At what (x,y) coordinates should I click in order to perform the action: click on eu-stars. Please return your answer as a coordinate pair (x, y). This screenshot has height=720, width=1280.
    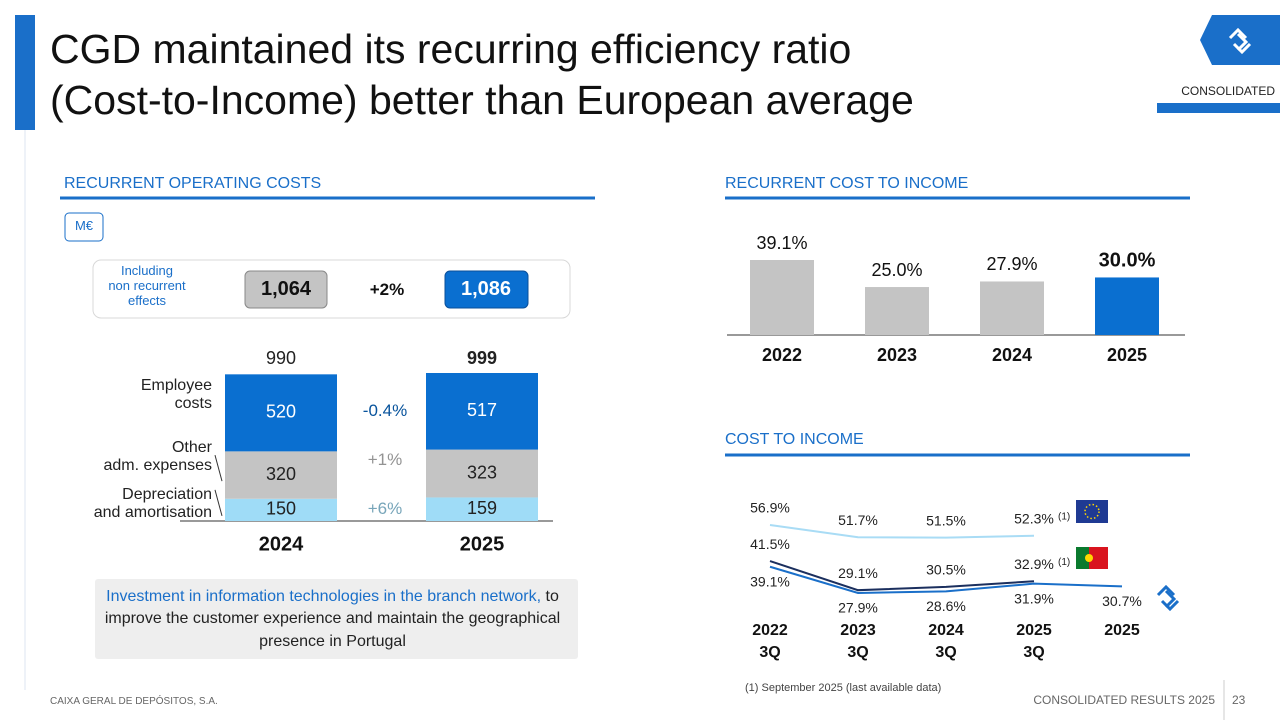
    Looking at the image, I should click on (1092, 511).